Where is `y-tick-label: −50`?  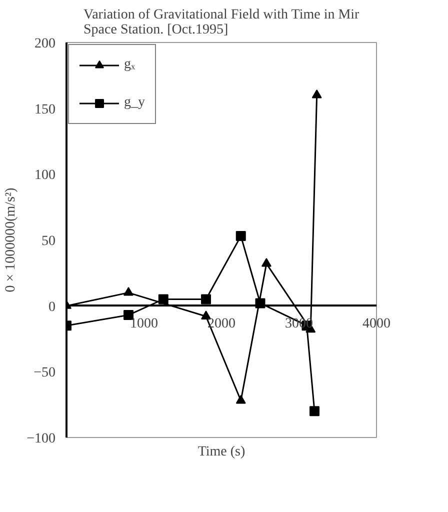
y-tick-label: −50 is located at coordinates (45, 373).